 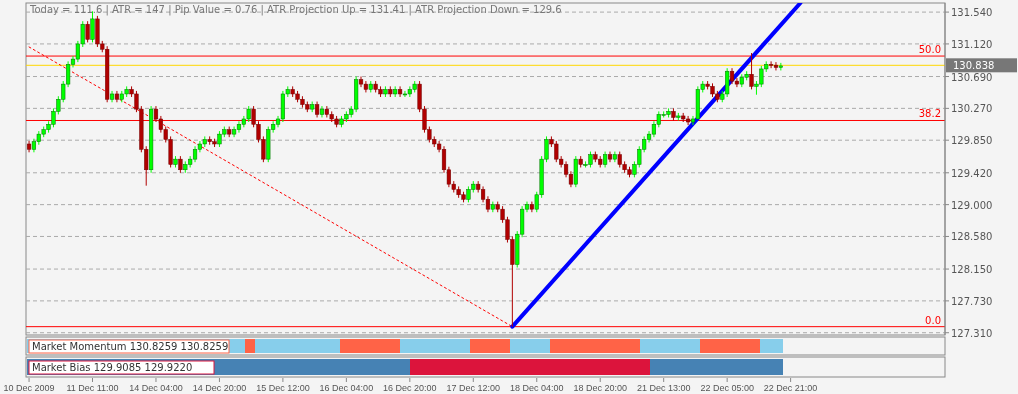 What do you see at coordinates (727, 388) in the screenshot?
I see `x-tick-label: 22 Dec 05:00` at bounding box center [727, 388].